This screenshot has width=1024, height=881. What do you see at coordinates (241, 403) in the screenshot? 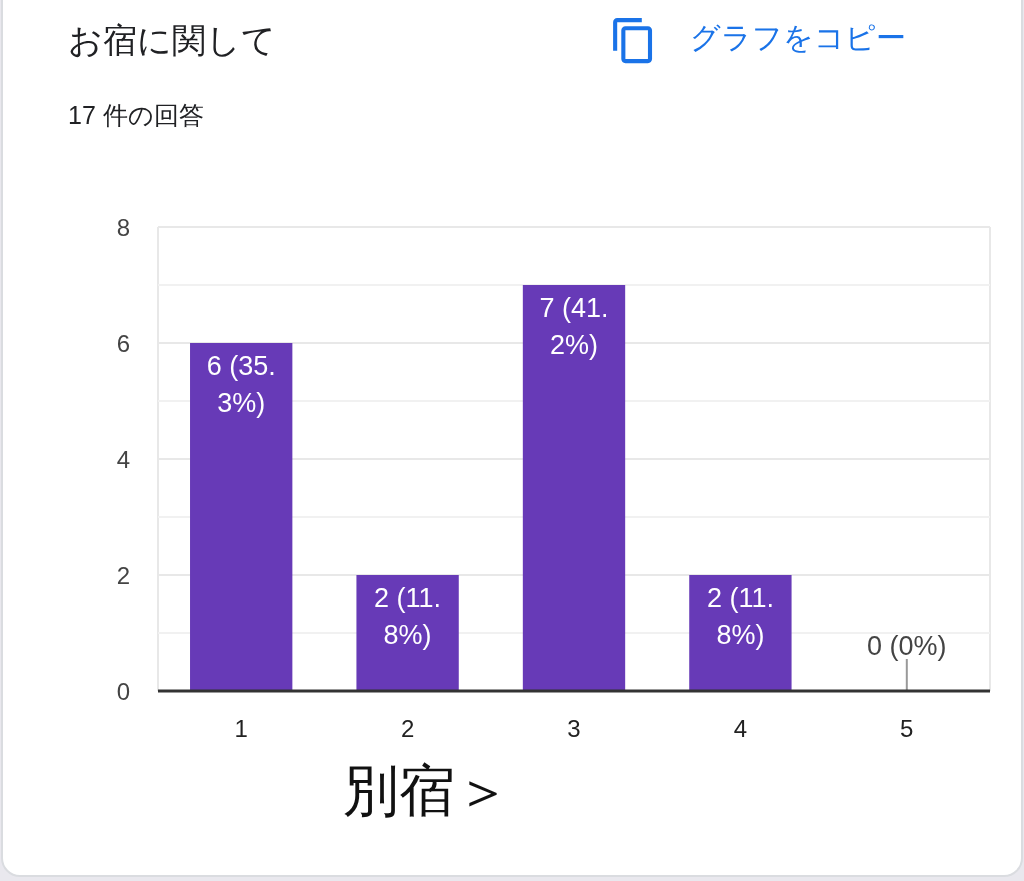
I see `value-label: 3%)` at bounding box center [241, 403].